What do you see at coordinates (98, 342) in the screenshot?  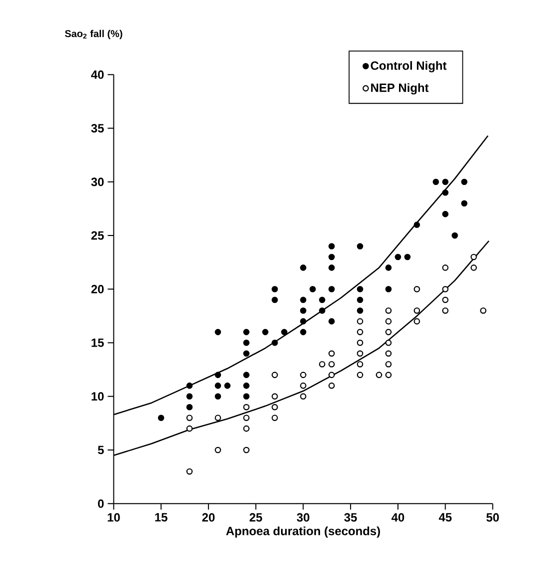 I see `y-tick-label: 15` at bounding box center [98, 342].